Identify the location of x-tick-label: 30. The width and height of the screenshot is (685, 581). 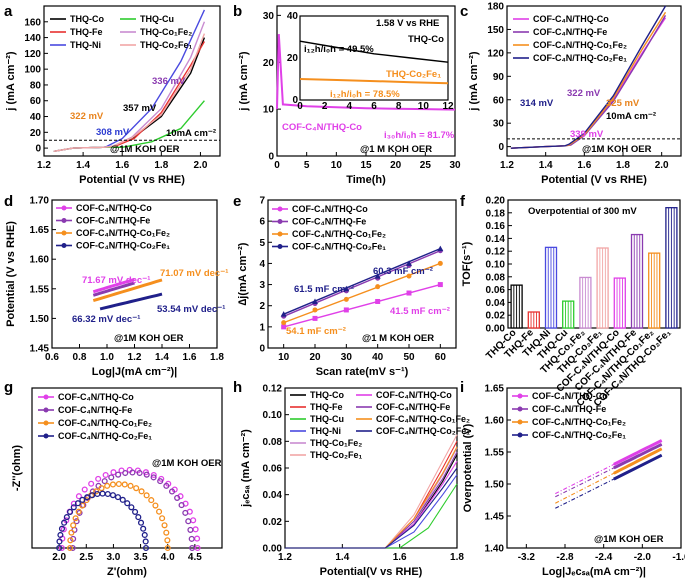
(455, 165).